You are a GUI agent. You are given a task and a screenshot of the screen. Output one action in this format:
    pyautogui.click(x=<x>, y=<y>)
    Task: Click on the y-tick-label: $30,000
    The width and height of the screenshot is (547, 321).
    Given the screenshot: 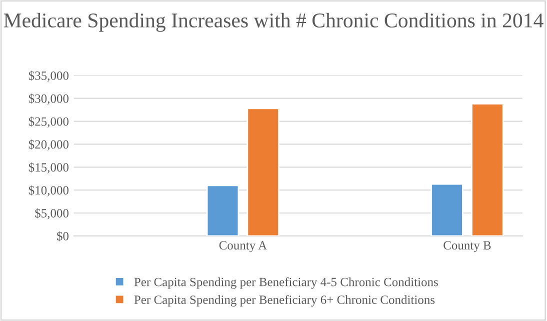 What is the action you would take?
    pyautogui.click(x=48, y=99)
    